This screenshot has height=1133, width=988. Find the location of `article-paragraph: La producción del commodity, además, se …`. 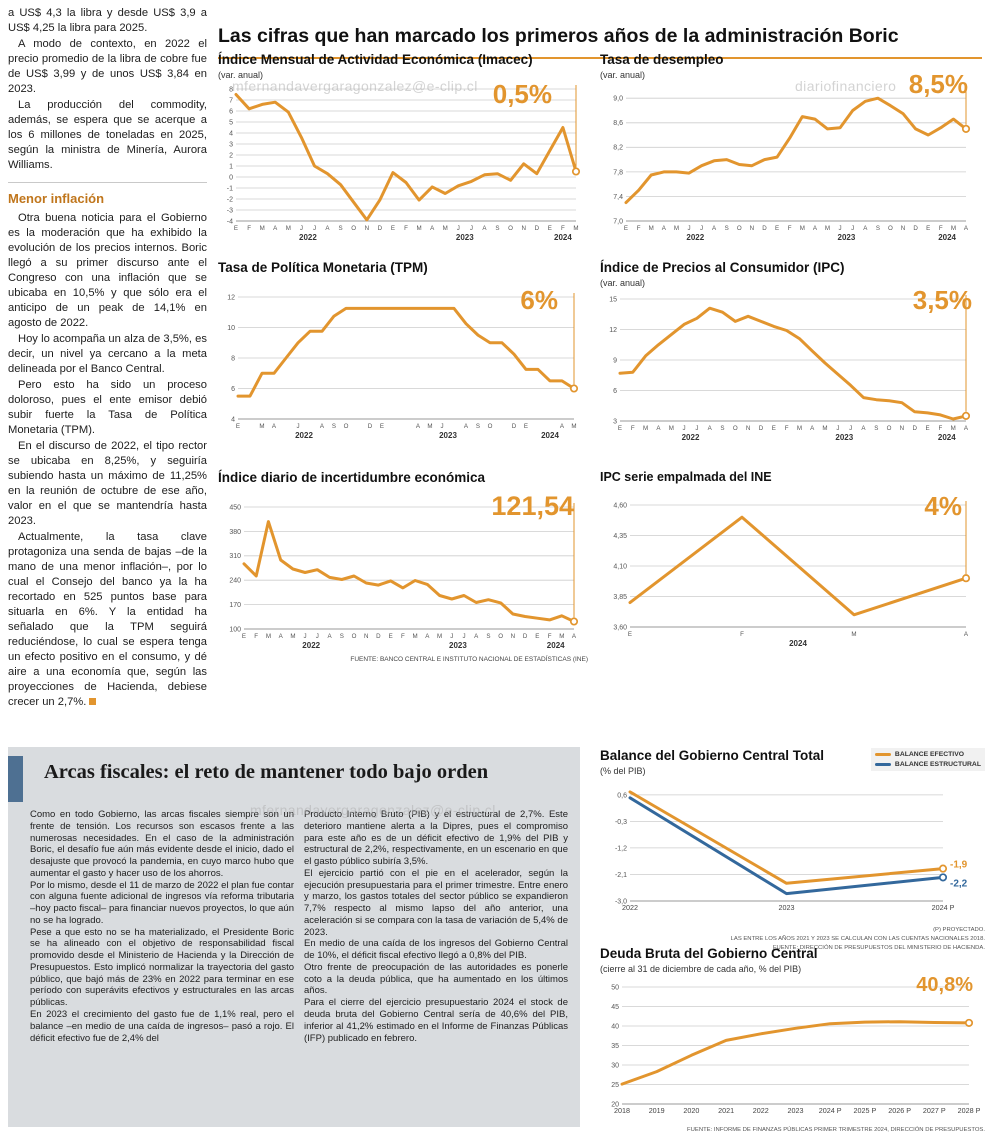

article-paragraph: La producción del commodity, además, se … is located at coordinates (107, 135).